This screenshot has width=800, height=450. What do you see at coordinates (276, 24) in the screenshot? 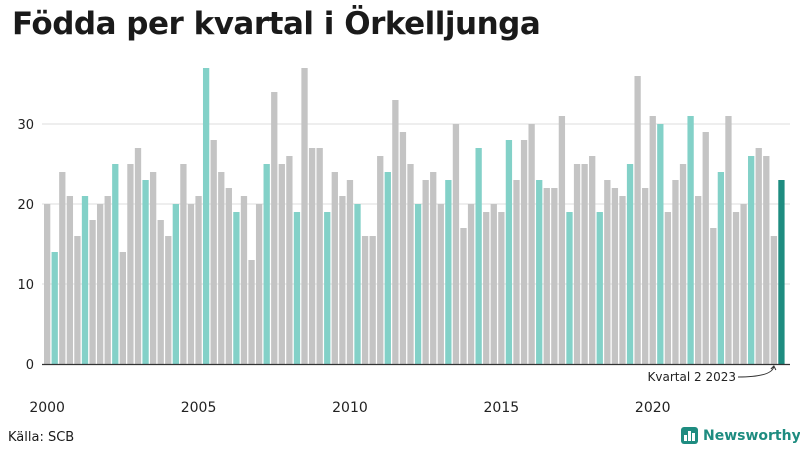
I see `chart-title: Födda per kvartal i Örkelljunga` at bounding box center [276, 24].